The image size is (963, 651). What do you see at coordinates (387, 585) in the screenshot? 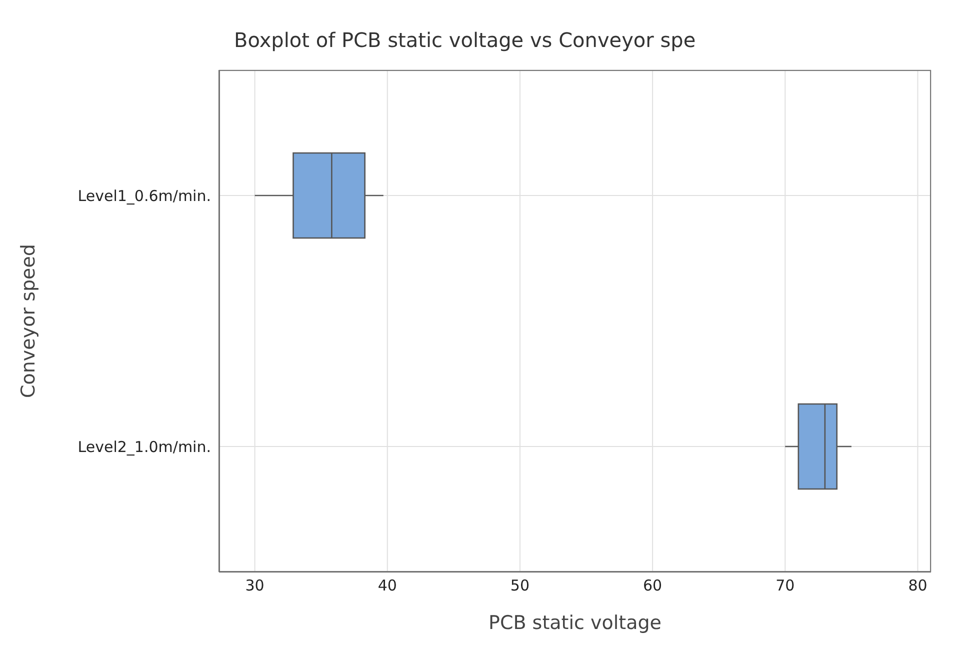
I see `x-tick-label: 40` at bounding box center [387, 585].